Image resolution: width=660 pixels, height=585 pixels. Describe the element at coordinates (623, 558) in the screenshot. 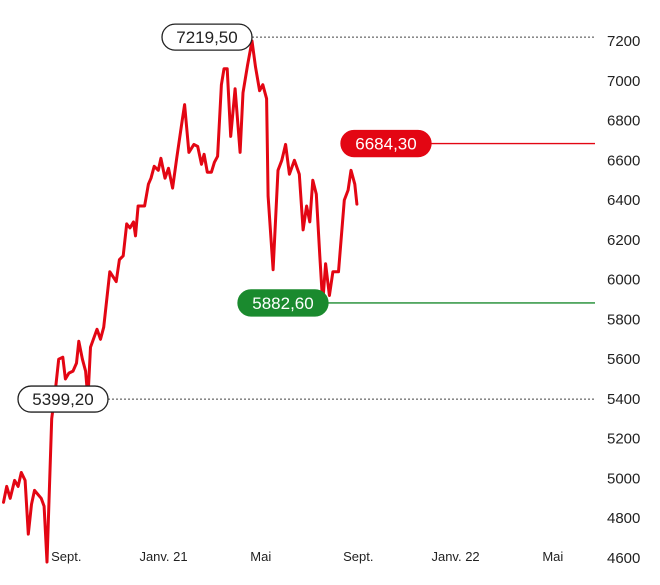

I see `y-tick-label-4600: 4600` at that location.